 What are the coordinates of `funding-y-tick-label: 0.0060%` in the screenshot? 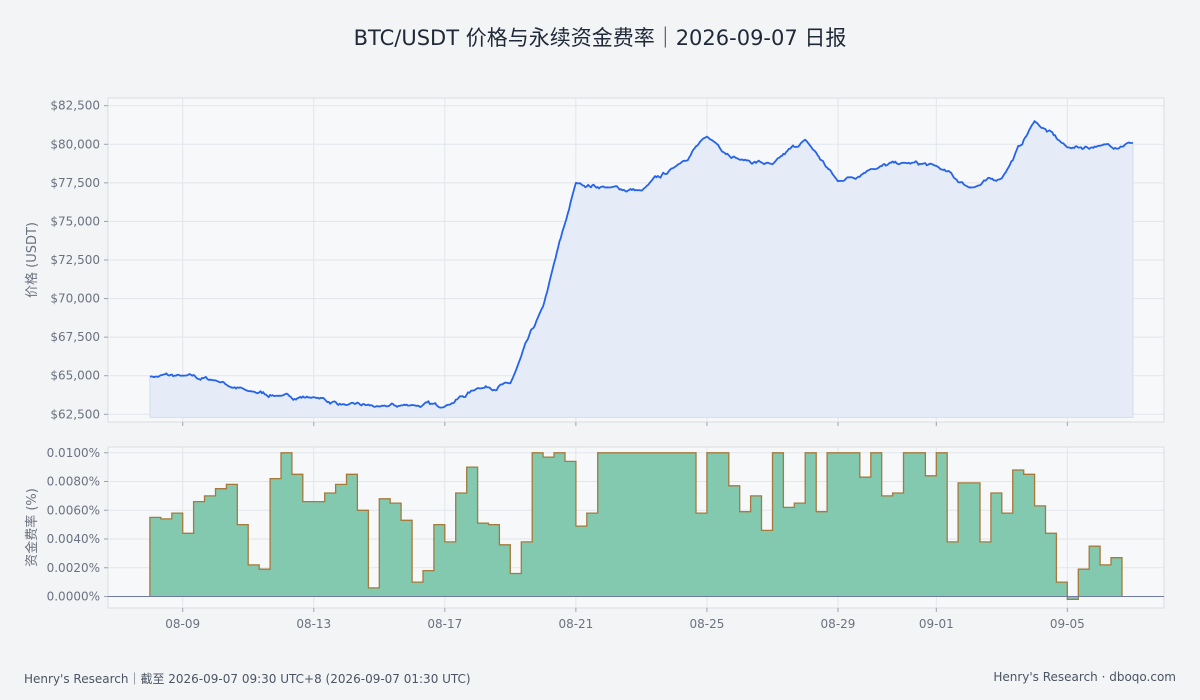 It's located at (73, 510).